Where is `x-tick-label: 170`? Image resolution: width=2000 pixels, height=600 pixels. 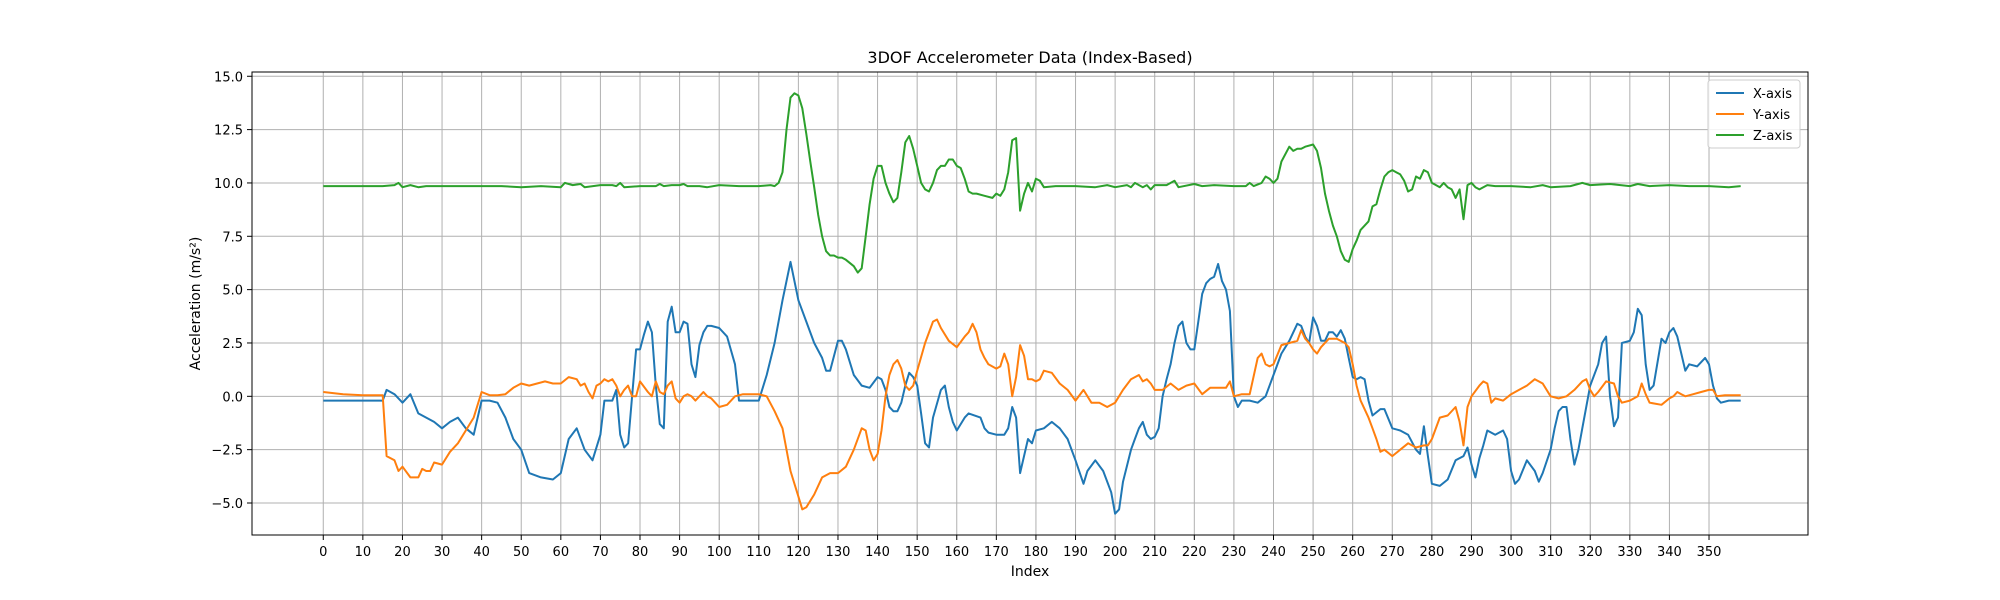 x-tick-label: 170 is located at coordinates (996, 552).